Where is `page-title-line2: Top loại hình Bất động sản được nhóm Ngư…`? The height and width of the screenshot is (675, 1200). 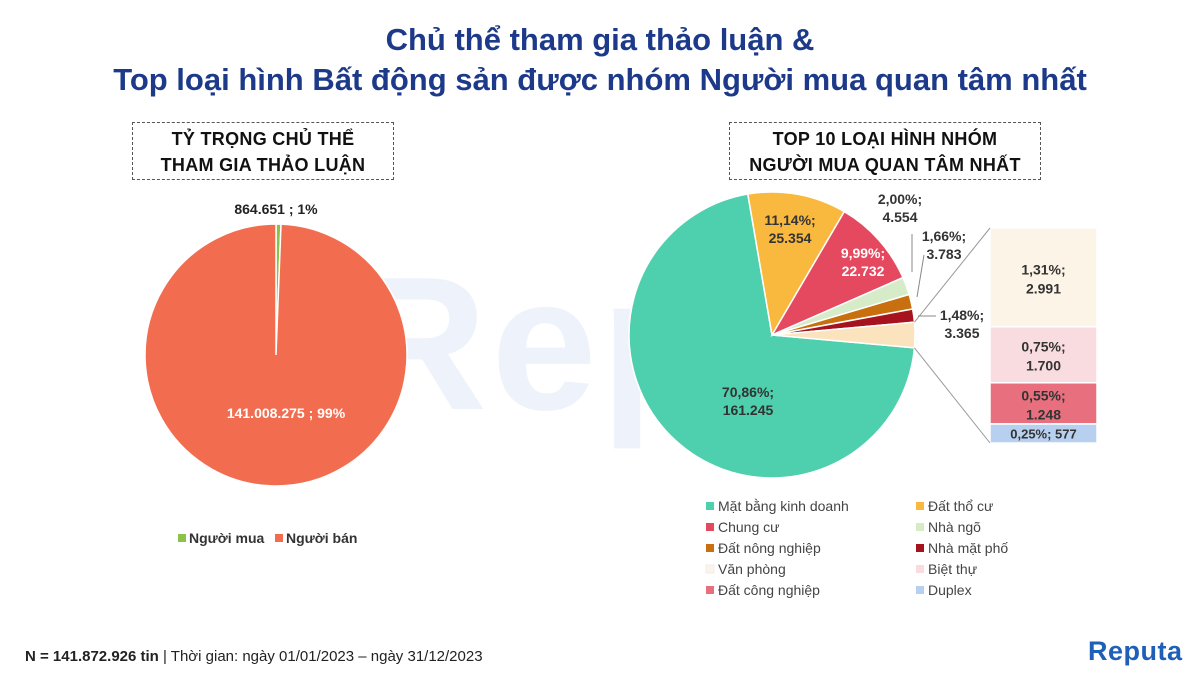
page-title-line2: Top loại hình Bất động sản được nhóm Ngư… is located at coordinates (600, 79).